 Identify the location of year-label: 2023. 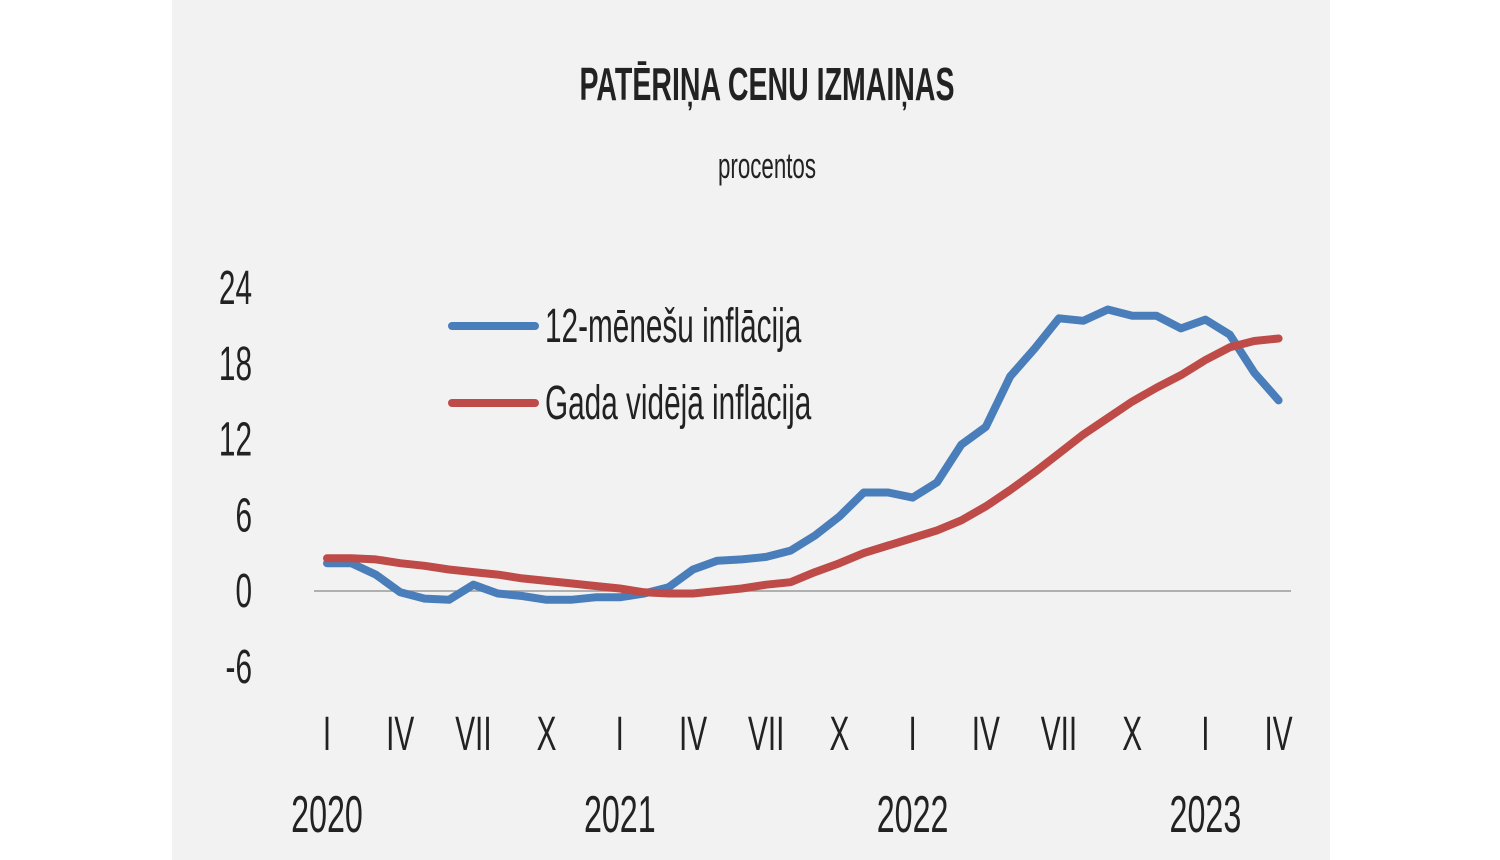
(1206, 815).